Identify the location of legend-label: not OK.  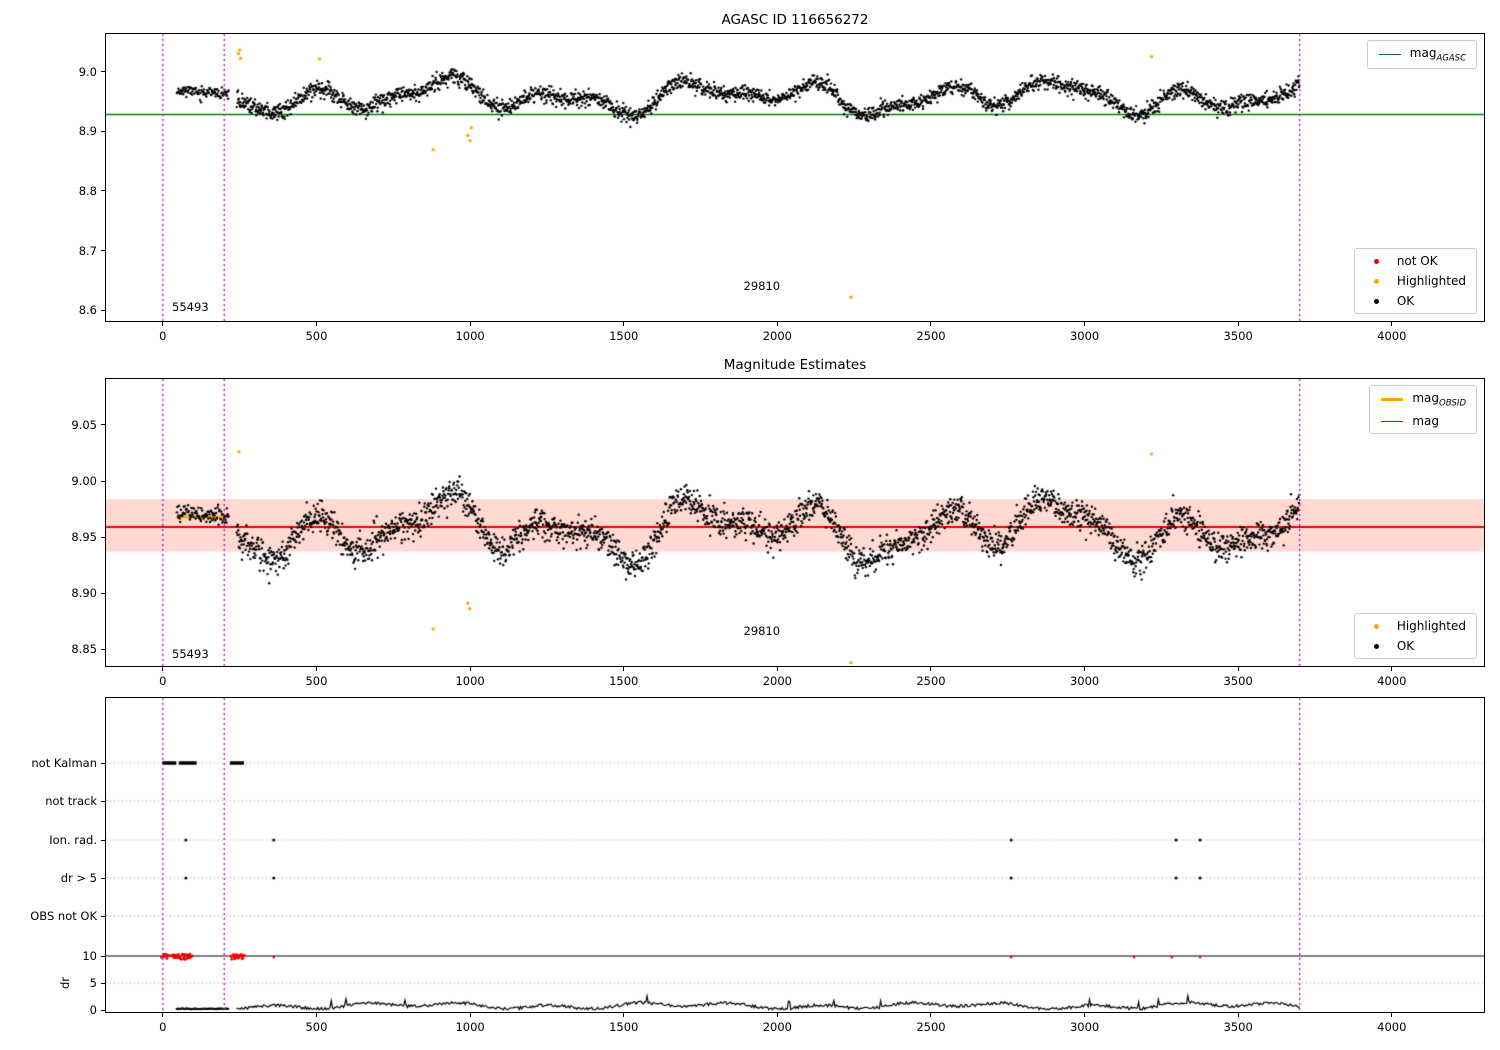
(1417, 261).